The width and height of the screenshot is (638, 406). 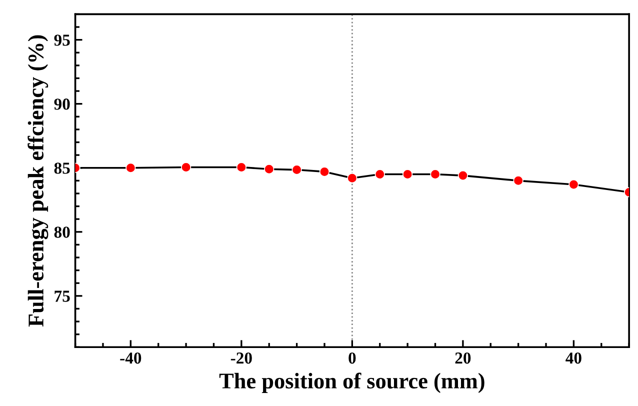 I want to click on y-axis-title: Full-erengy peak effciency (%), so click(x=38, y=181).